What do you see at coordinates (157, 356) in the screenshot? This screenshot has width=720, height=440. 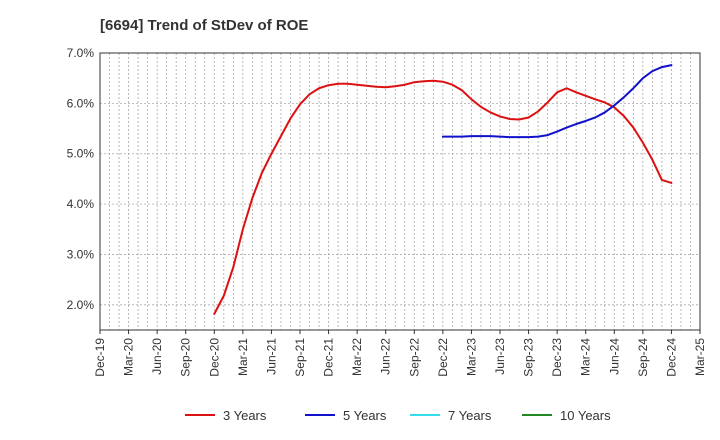 I see `x-tick-label: Jun-20` at bounding box center [157, 356].